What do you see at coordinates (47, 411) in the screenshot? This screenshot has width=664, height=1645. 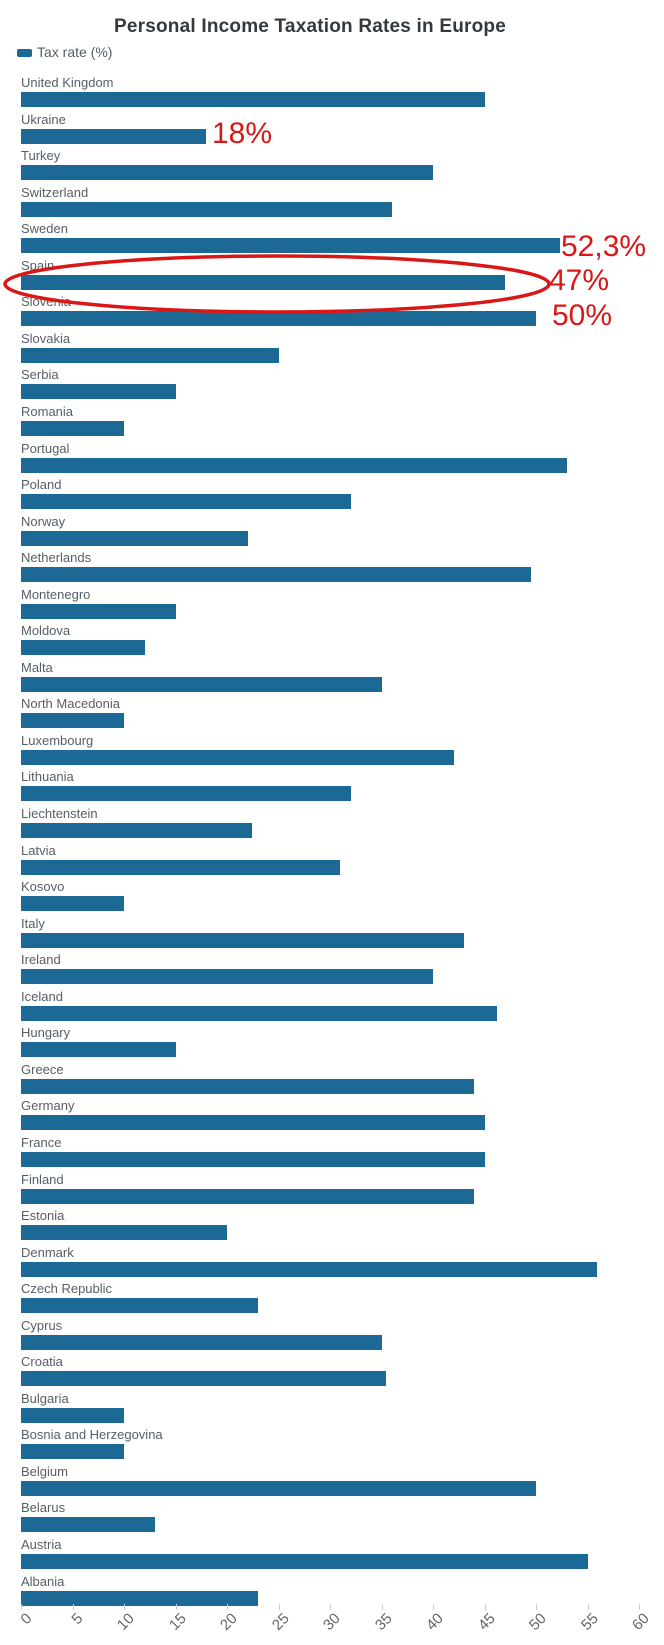 I see `country-label: Romania` at bounding box center [47, 411].